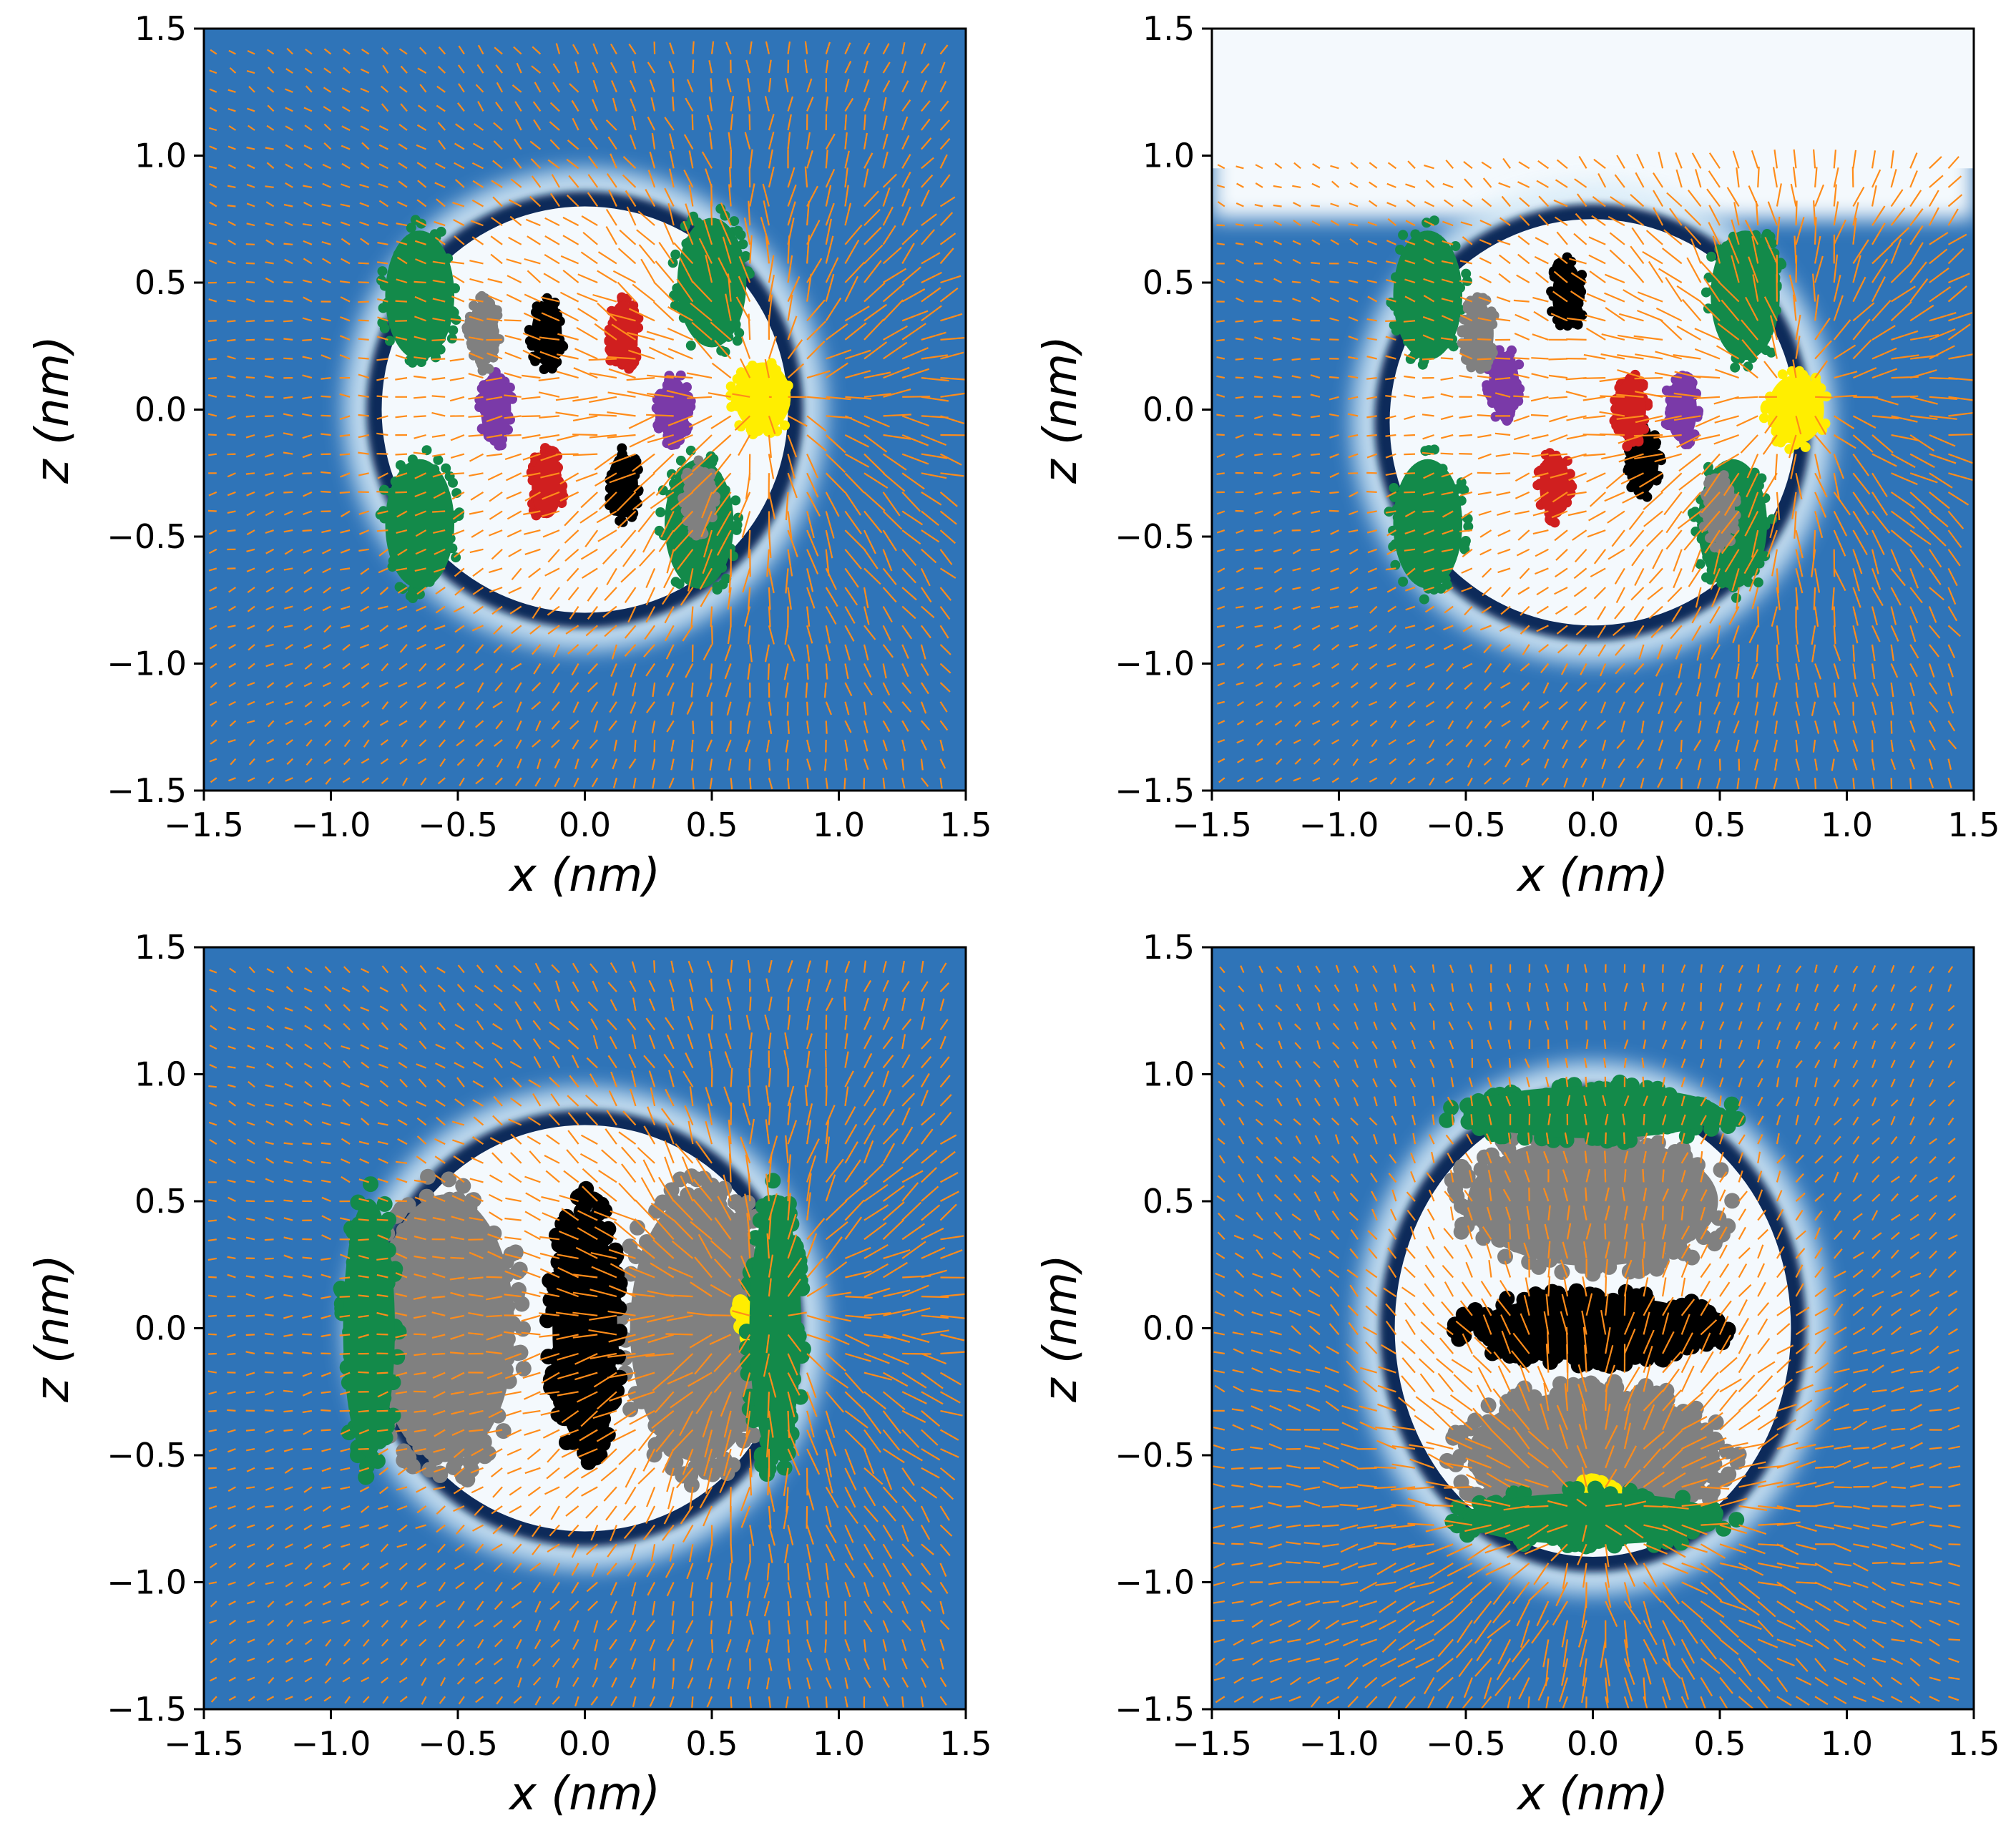 The height and width of the screenshot is (1838, 2016). I want to click on x-tick-label: 1.0, so click(839, 825).